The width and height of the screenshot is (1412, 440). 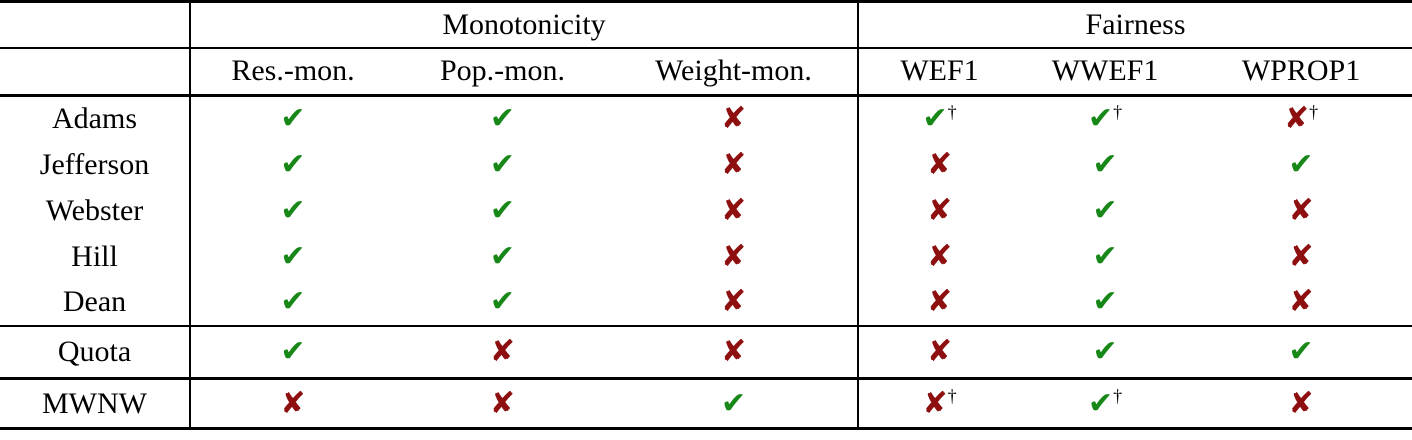 I want to click on table-row-jefferson: Jefferson ✔ ✔ ✘ ✘ ✔ ✔, so click(x=706, y=164).